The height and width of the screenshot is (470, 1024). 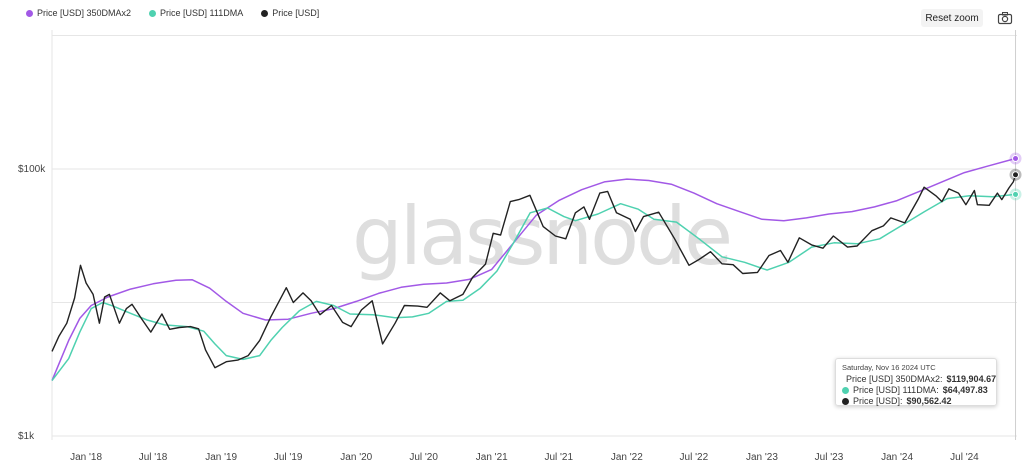 What do you see at coordinates (84, 13) in the screenshot?
I see `legend-label: Price [USD] 350DMAx2` at bounding box center [84, 13].